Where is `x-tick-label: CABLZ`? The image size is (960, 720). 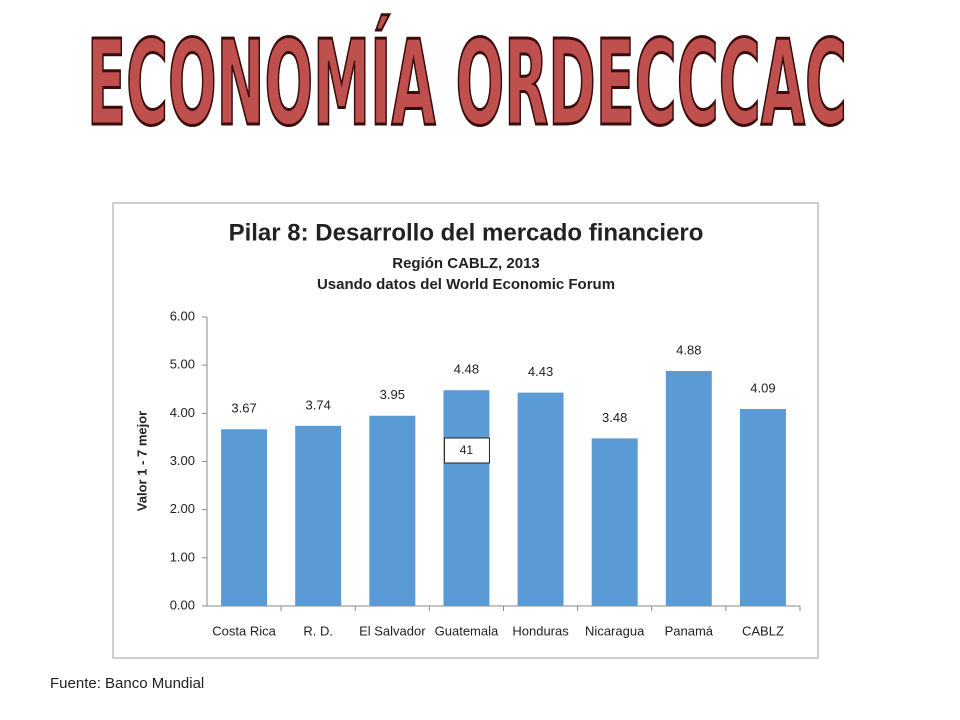 x-tick-label: CABLZ is located at coordinates (763, 630).